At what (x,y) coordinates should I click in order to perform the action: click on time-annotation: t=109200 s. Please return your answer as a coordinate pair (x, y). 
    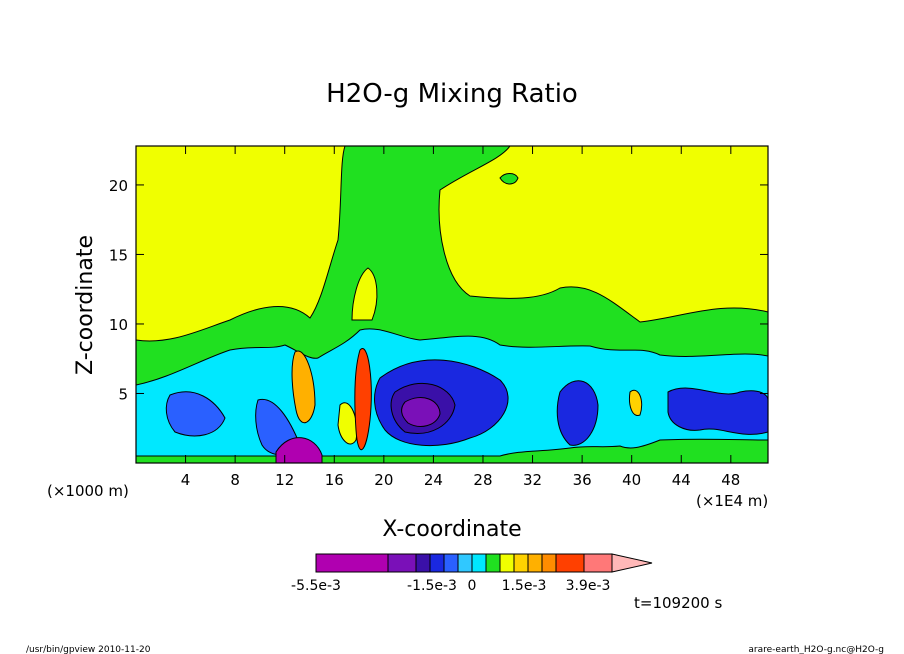
    Looking at the image, I should click on (678, 603).